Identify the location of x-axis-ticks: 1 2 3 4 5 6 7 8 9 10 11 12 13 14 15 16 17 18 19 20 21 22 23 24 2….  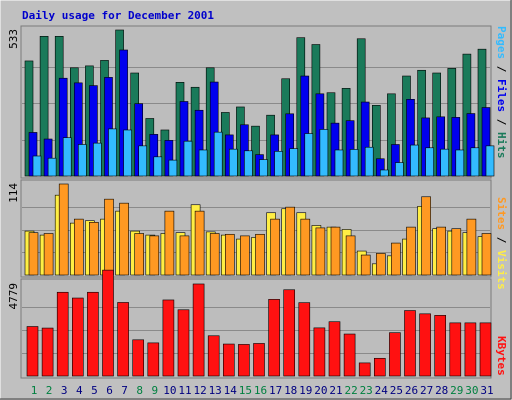
(262, 390).